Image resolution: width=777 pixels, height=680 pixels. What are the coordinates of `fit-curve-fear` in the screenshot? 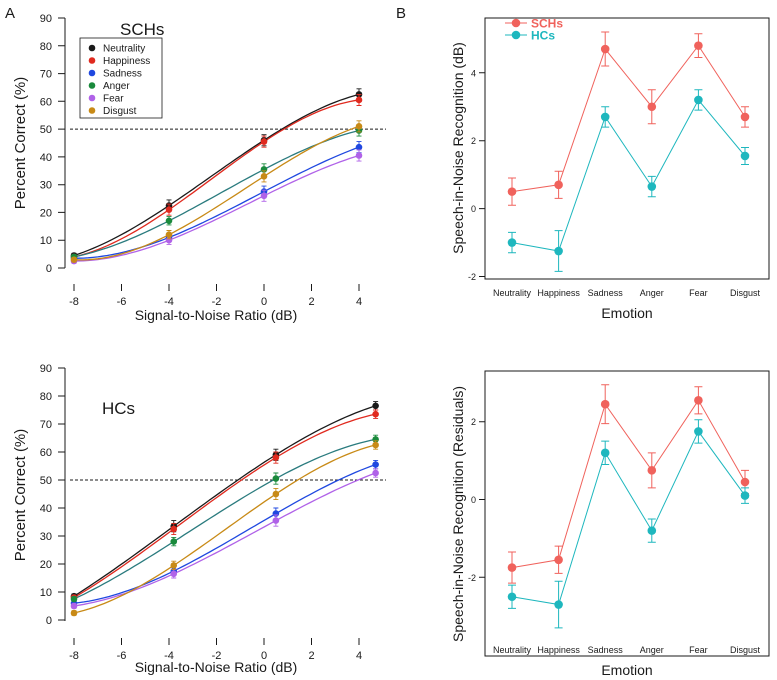 It's located at (216, 208).